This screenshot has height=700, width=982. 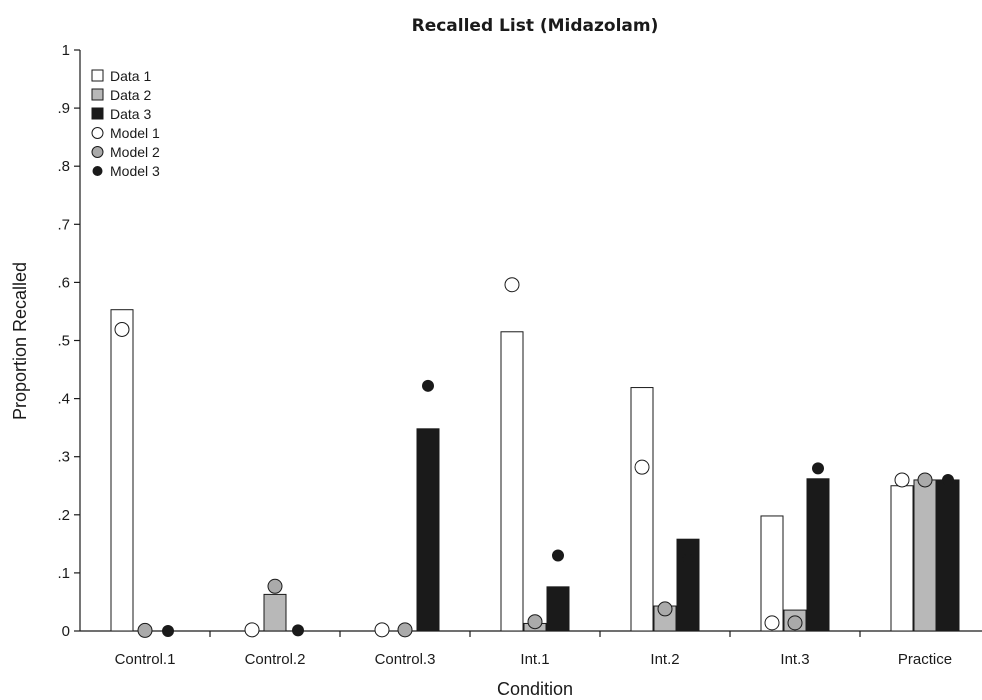 What do you see at coordinates (535, 26) in the screenshot?
I see `chart-title: Recalled List (Midazolam)` at bounding box center [535, 26].